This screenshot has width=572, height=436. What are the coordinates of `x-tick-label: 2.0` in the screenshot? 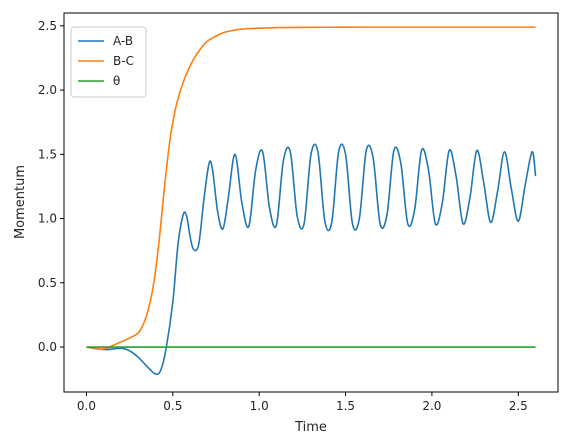 It's located at (431, 406).